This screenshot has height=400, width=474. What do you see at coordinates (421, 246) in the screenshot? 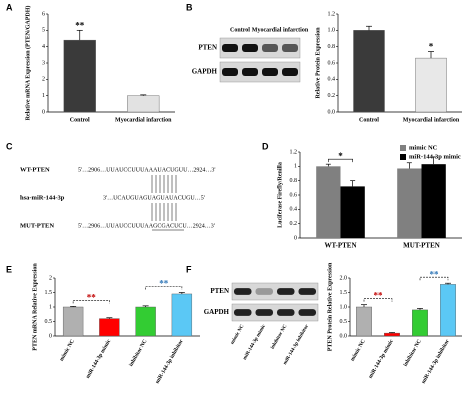
I see `x-tick-label: MUT-PTEN` at bounding box center [421, 246].